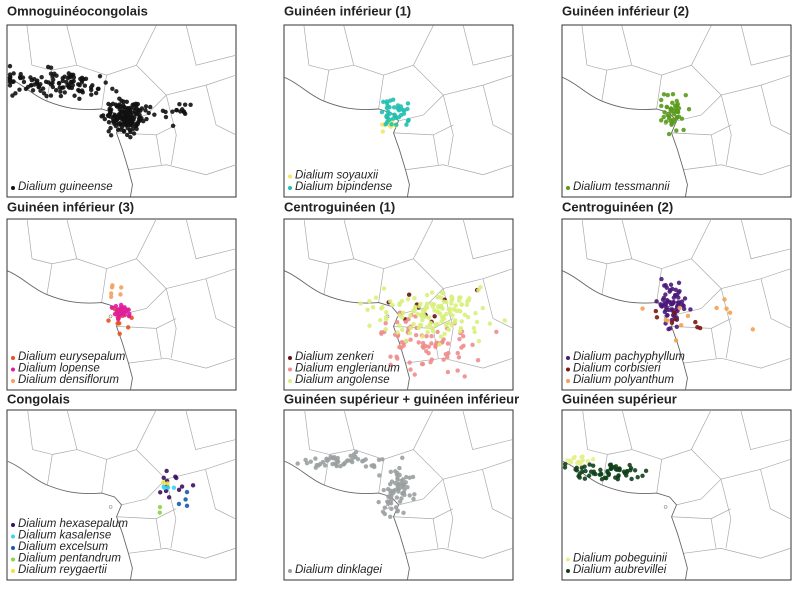 The width and height of the screenshot is (795, 593). I want to click on map-frame, so click(121, 495).